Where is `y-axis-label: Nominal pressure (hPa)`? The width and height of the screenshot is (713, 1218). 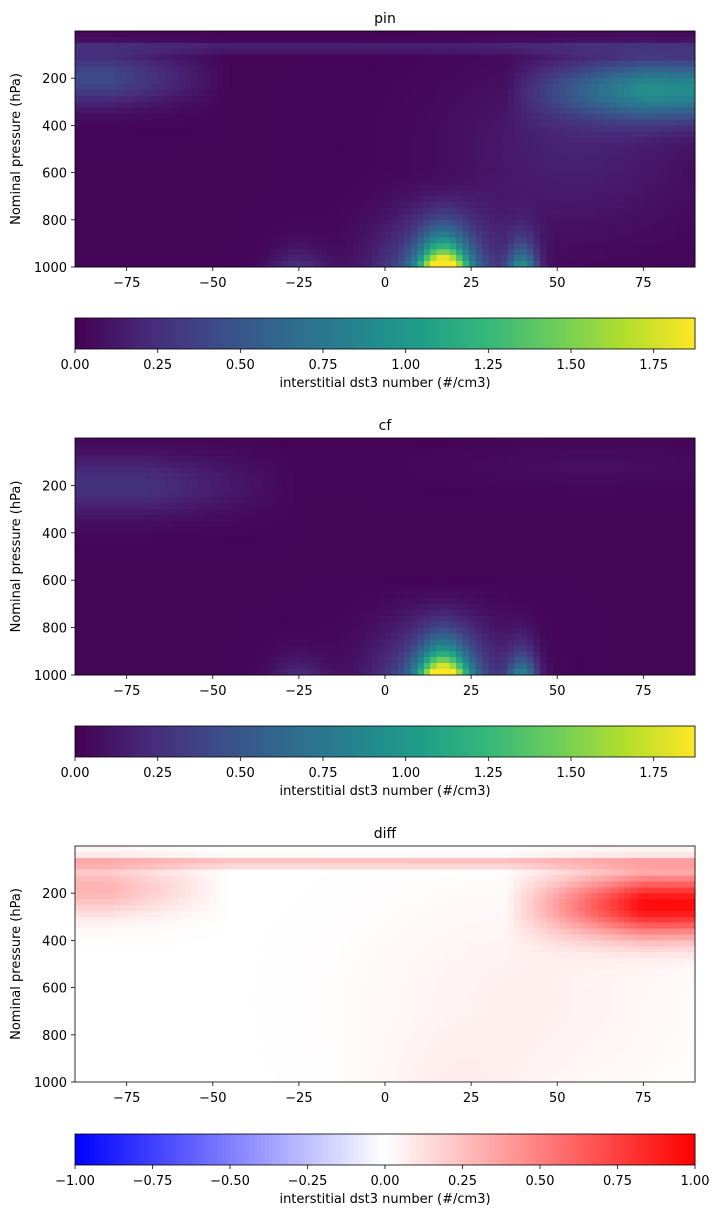 y-axis-label: Nominal pressure (hPa) is located at coordinates (16, 149).